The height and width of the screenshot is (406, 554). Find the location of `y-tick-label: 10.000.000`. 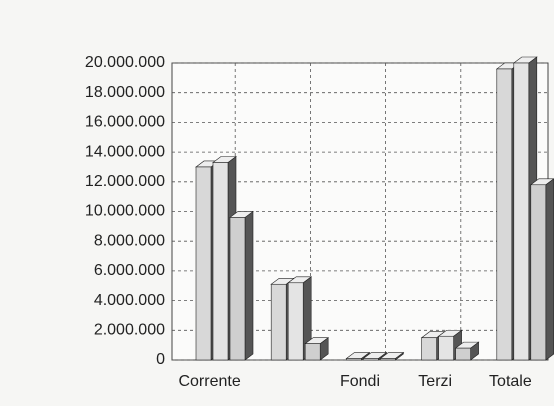

y-tick-label: 10.000.000 is located at coordinates (125, 211).